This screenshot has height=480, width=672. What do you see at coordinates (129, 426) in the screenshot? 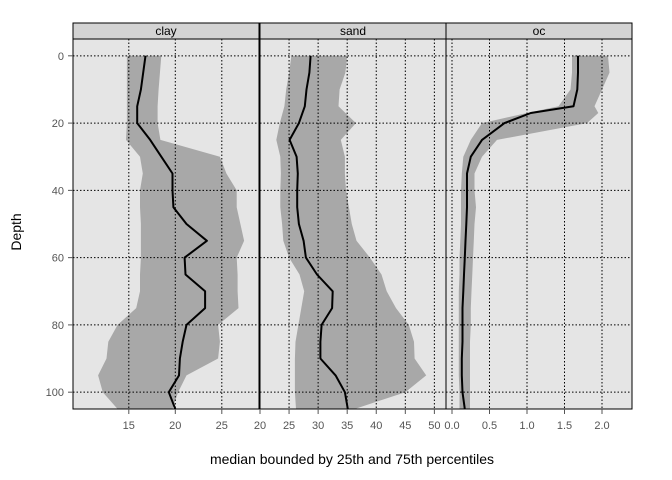
I see `x-tick-label: 15` at bounding box center [129, 426].